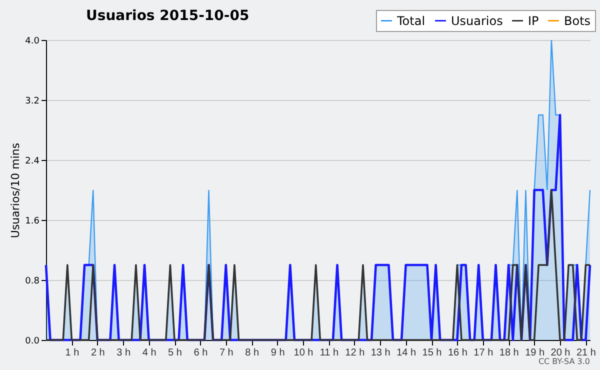 Image resolution: width=600 pixels, height=370 pixels. What do you see at coordinates (32, 101) in the screenshot?
I see `y-tick-label: 3.2` at bounding box center [32, 101].